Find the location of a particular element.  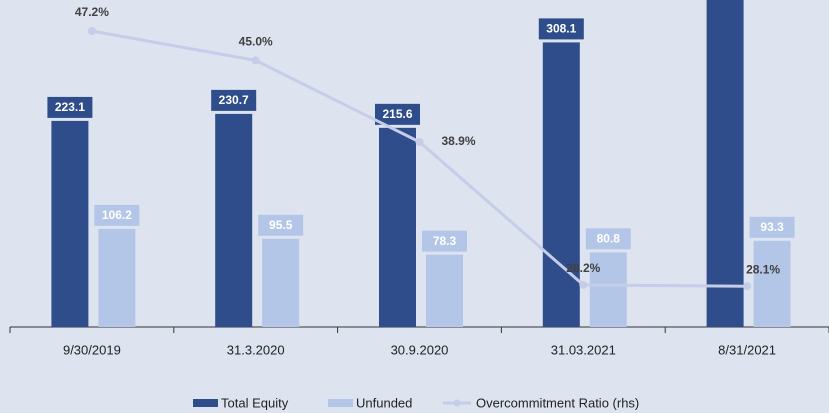

ratio-label: 28.1% is located at coordinates (763, 269).